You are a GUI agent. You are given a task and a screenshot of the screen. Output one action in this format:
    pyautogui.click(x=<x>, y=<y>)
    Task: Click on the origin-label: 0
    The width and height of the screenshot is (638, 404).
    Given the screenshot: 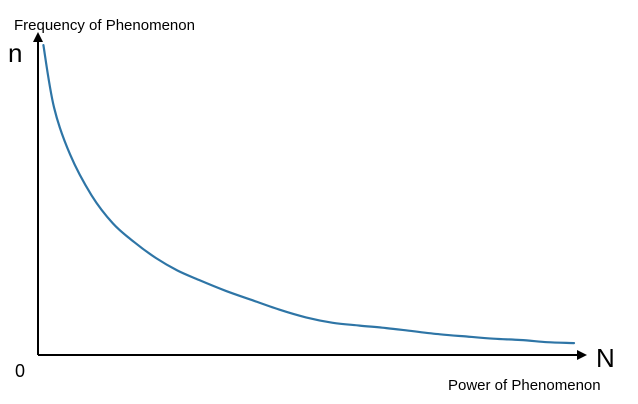 What is the action you would take?
    pyautogui.click(x=20, y=371)
    